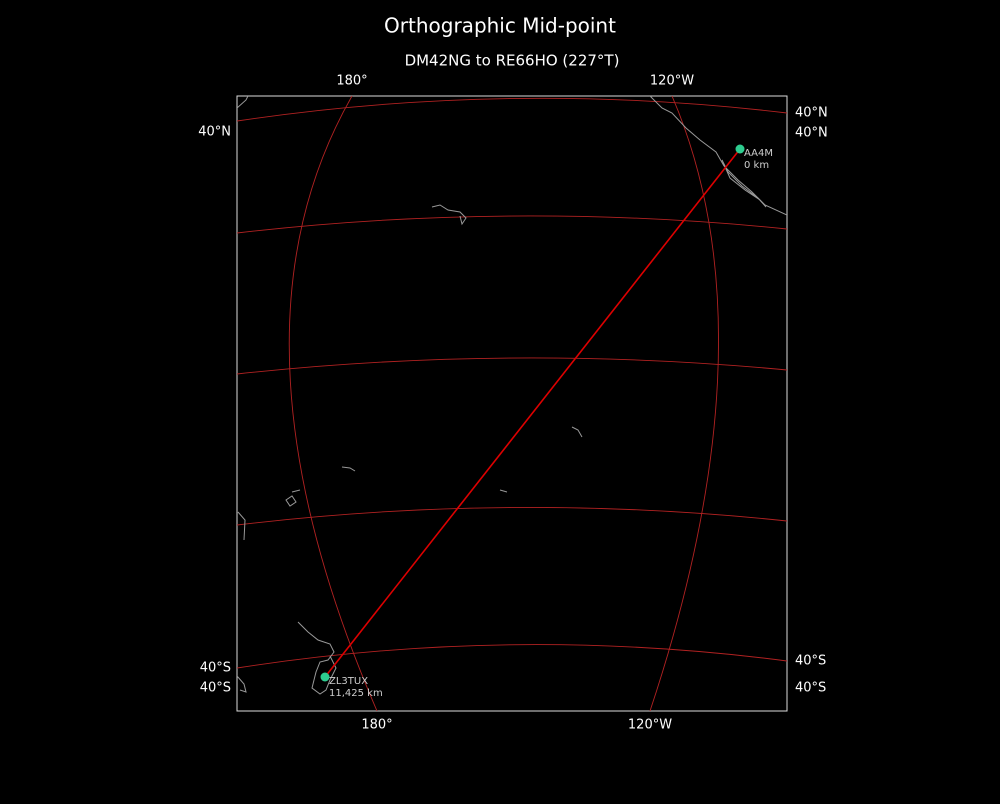  What do you see at coordinates (500, 26) in the screenshot?
I see `map-title: Orthographic Mid-point` at bounding box center [500, 26].